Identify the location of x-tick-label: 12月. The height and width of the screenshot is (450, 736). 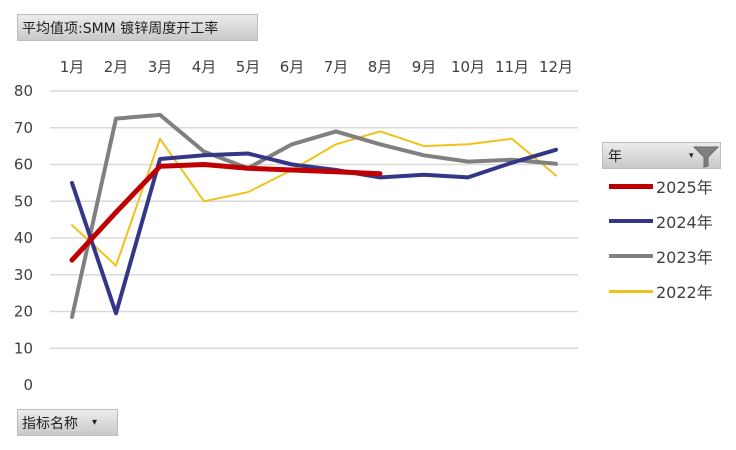
(556, 67).